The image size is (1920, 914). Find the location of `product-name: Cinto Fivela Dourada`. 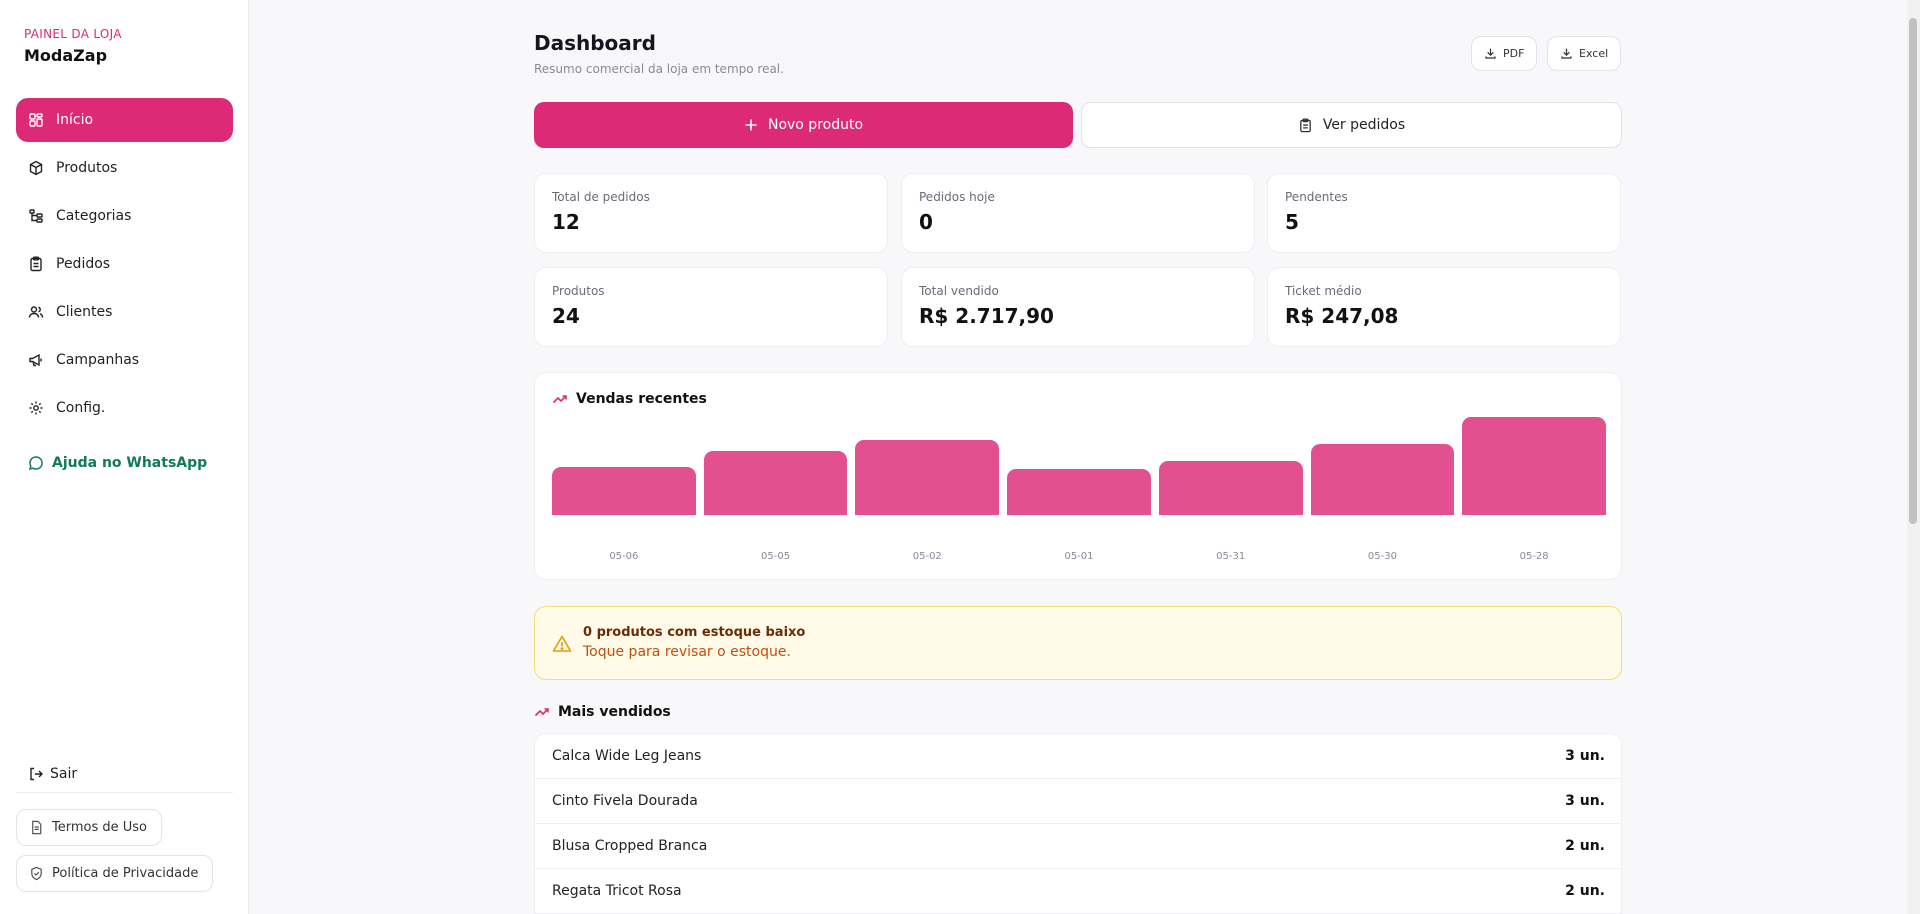

product-name: Cinto Fivela Dourada is located at coordinates (625, 801).